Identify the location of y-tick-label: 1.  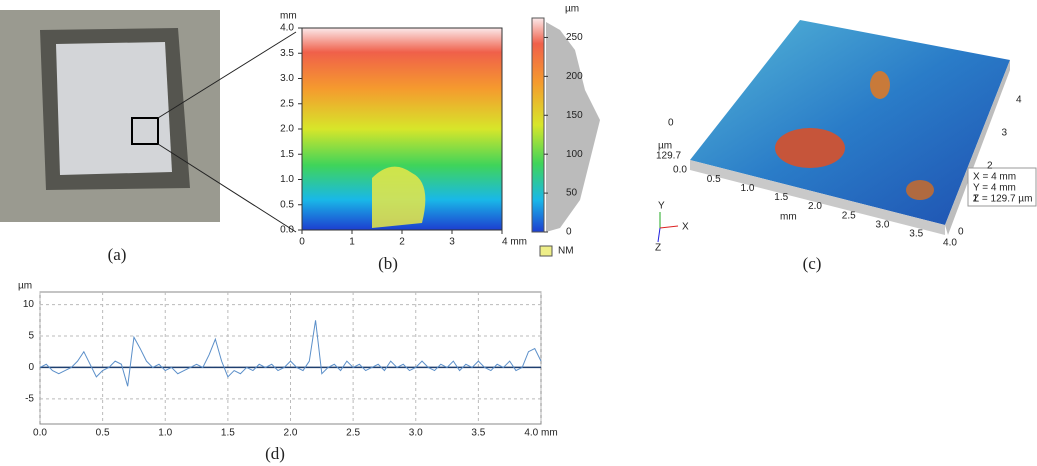
(976, 199).